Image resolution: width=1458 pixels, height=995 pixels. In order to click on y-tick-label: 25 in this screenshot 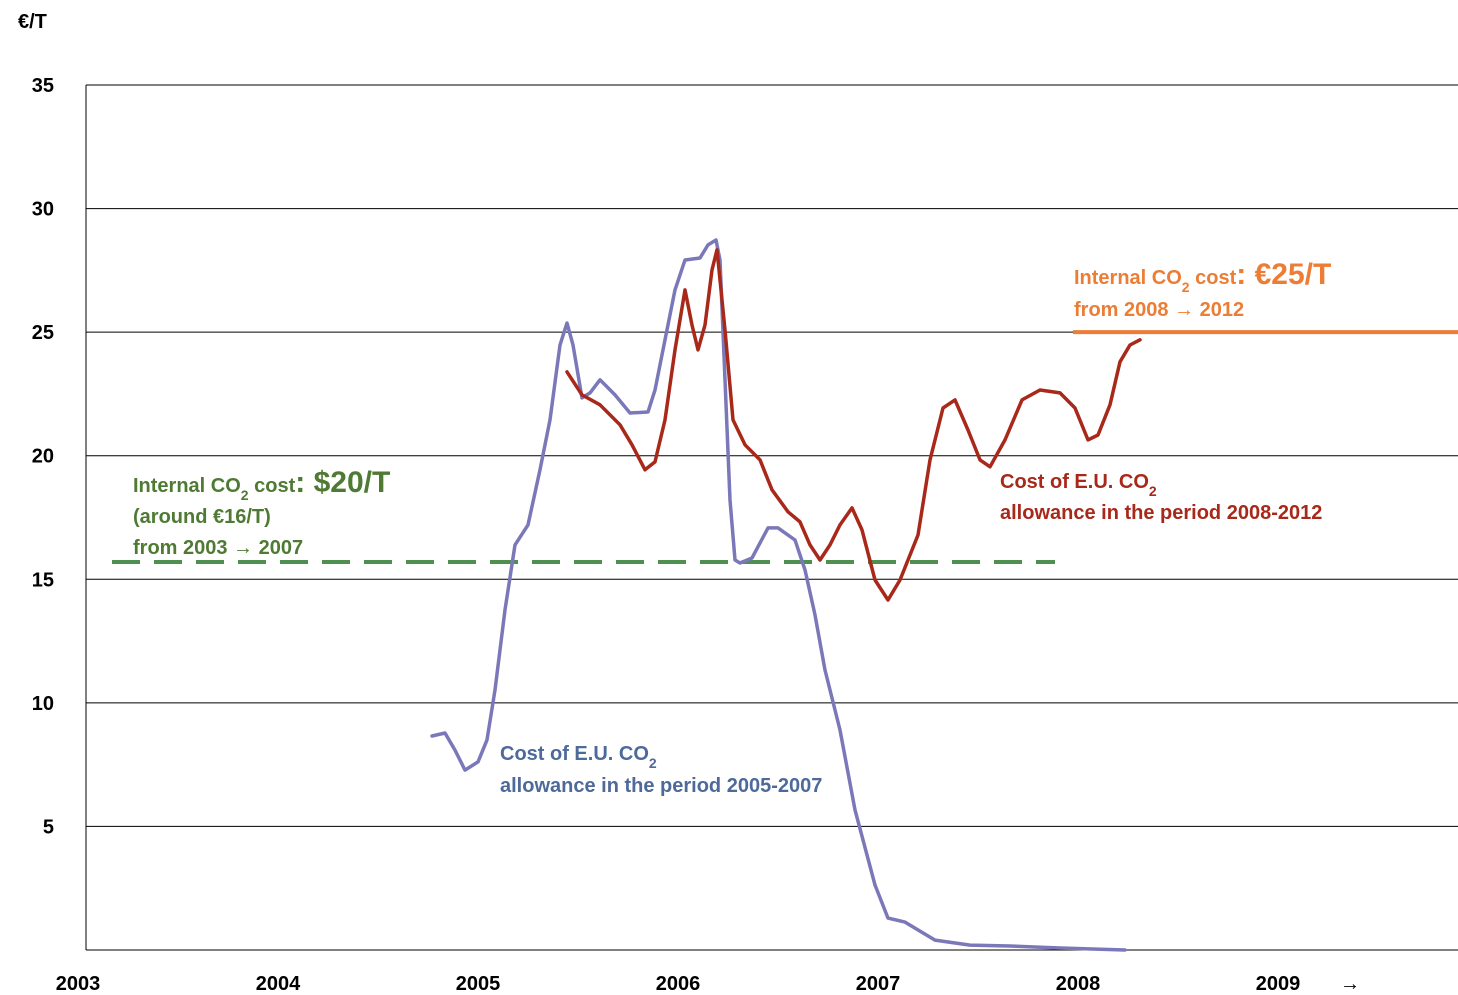, I will do `click(43, 333)`.